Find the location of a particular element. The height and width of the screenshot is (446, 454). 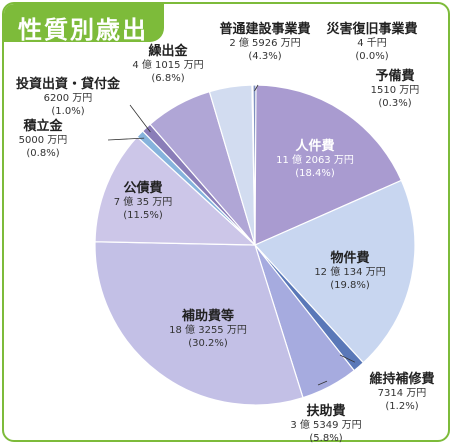

slice-label-name-3: 扶助費 is located at coordinates (325, 411).